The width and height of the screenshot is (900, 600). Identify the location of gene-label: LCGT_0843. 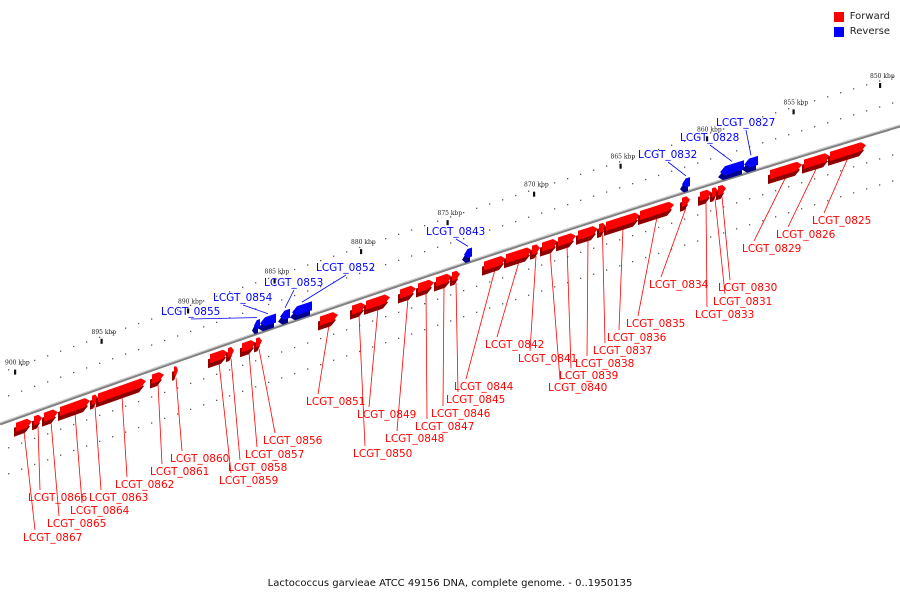
(455, 232).